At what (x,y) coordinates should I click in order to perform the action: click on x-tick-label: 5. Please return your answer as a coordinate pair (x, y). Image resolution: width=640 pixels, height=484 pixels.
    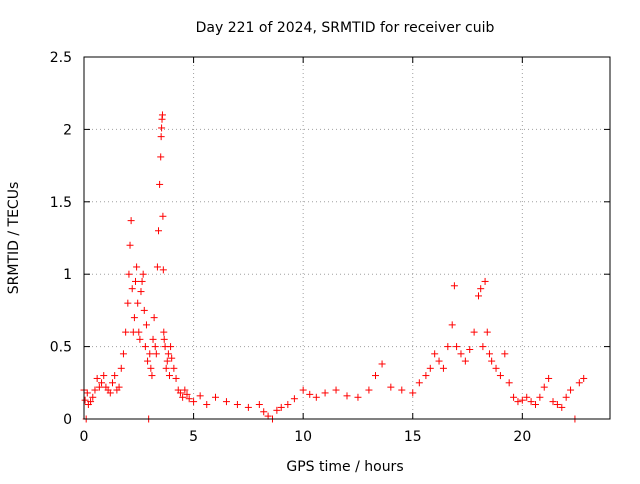
    Looking at the image, I should click on (193, 437).